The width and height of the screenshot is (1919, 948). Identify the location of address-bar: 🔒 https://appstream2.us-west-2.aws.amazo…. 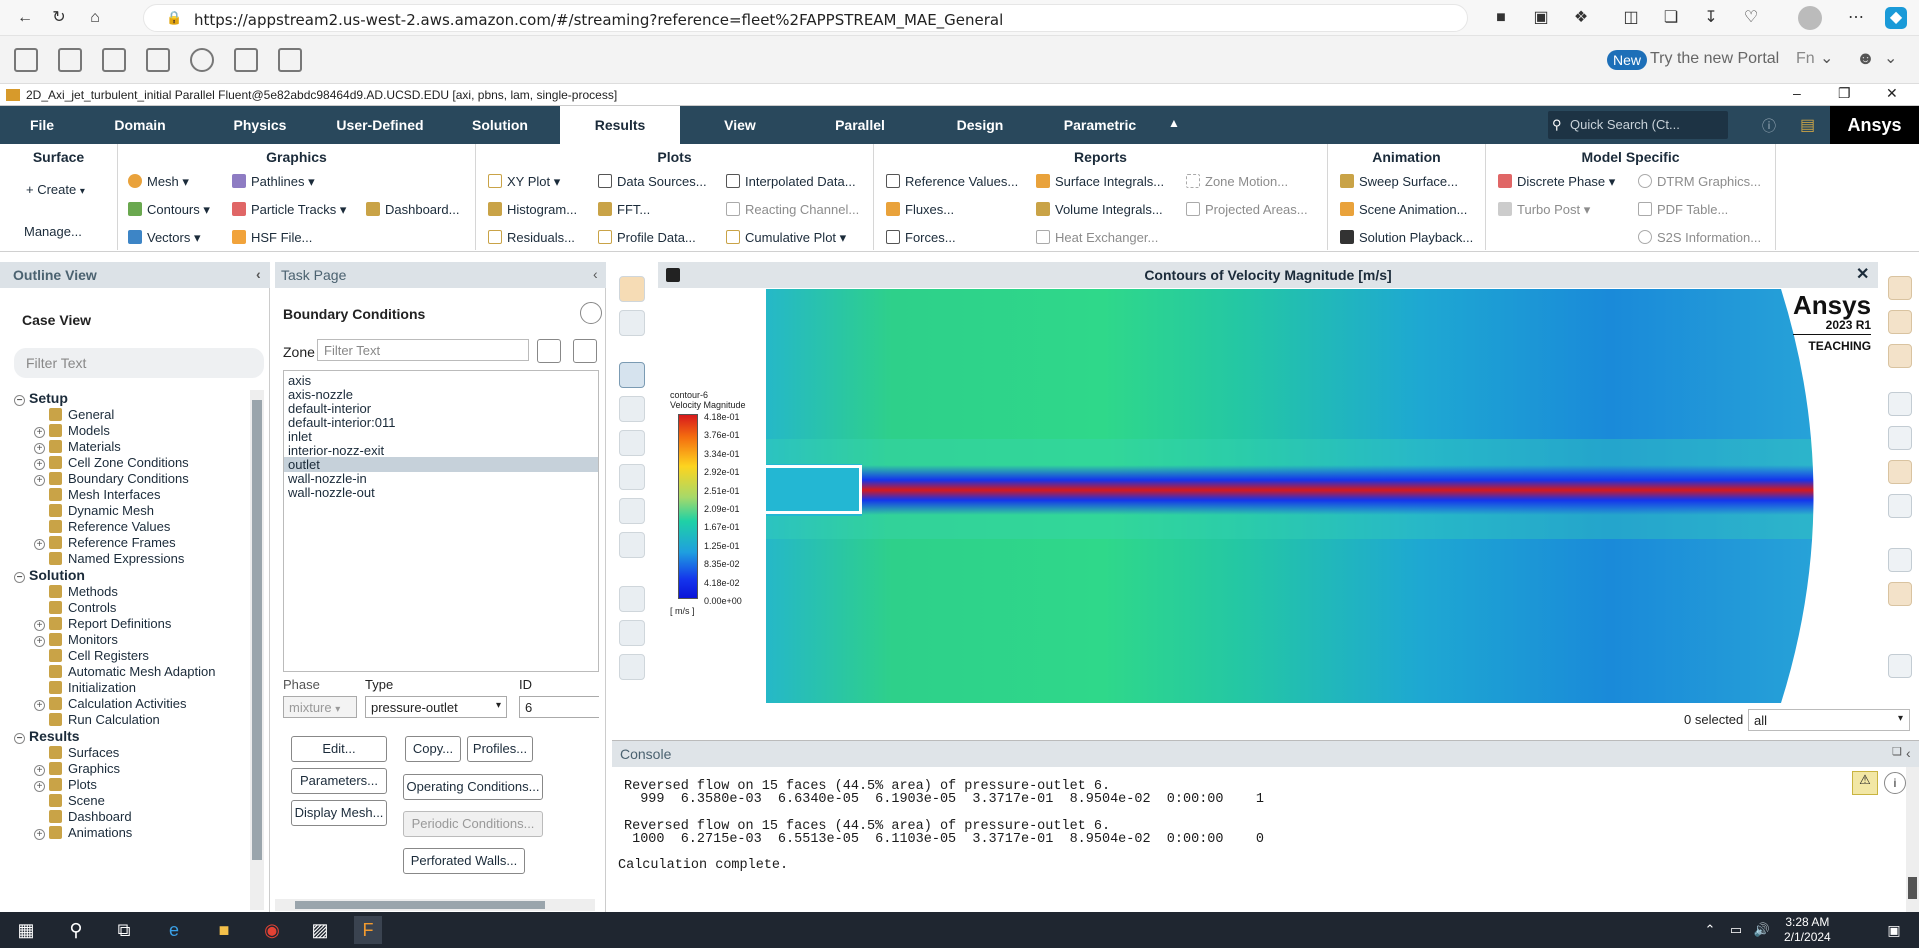
(805, 18).